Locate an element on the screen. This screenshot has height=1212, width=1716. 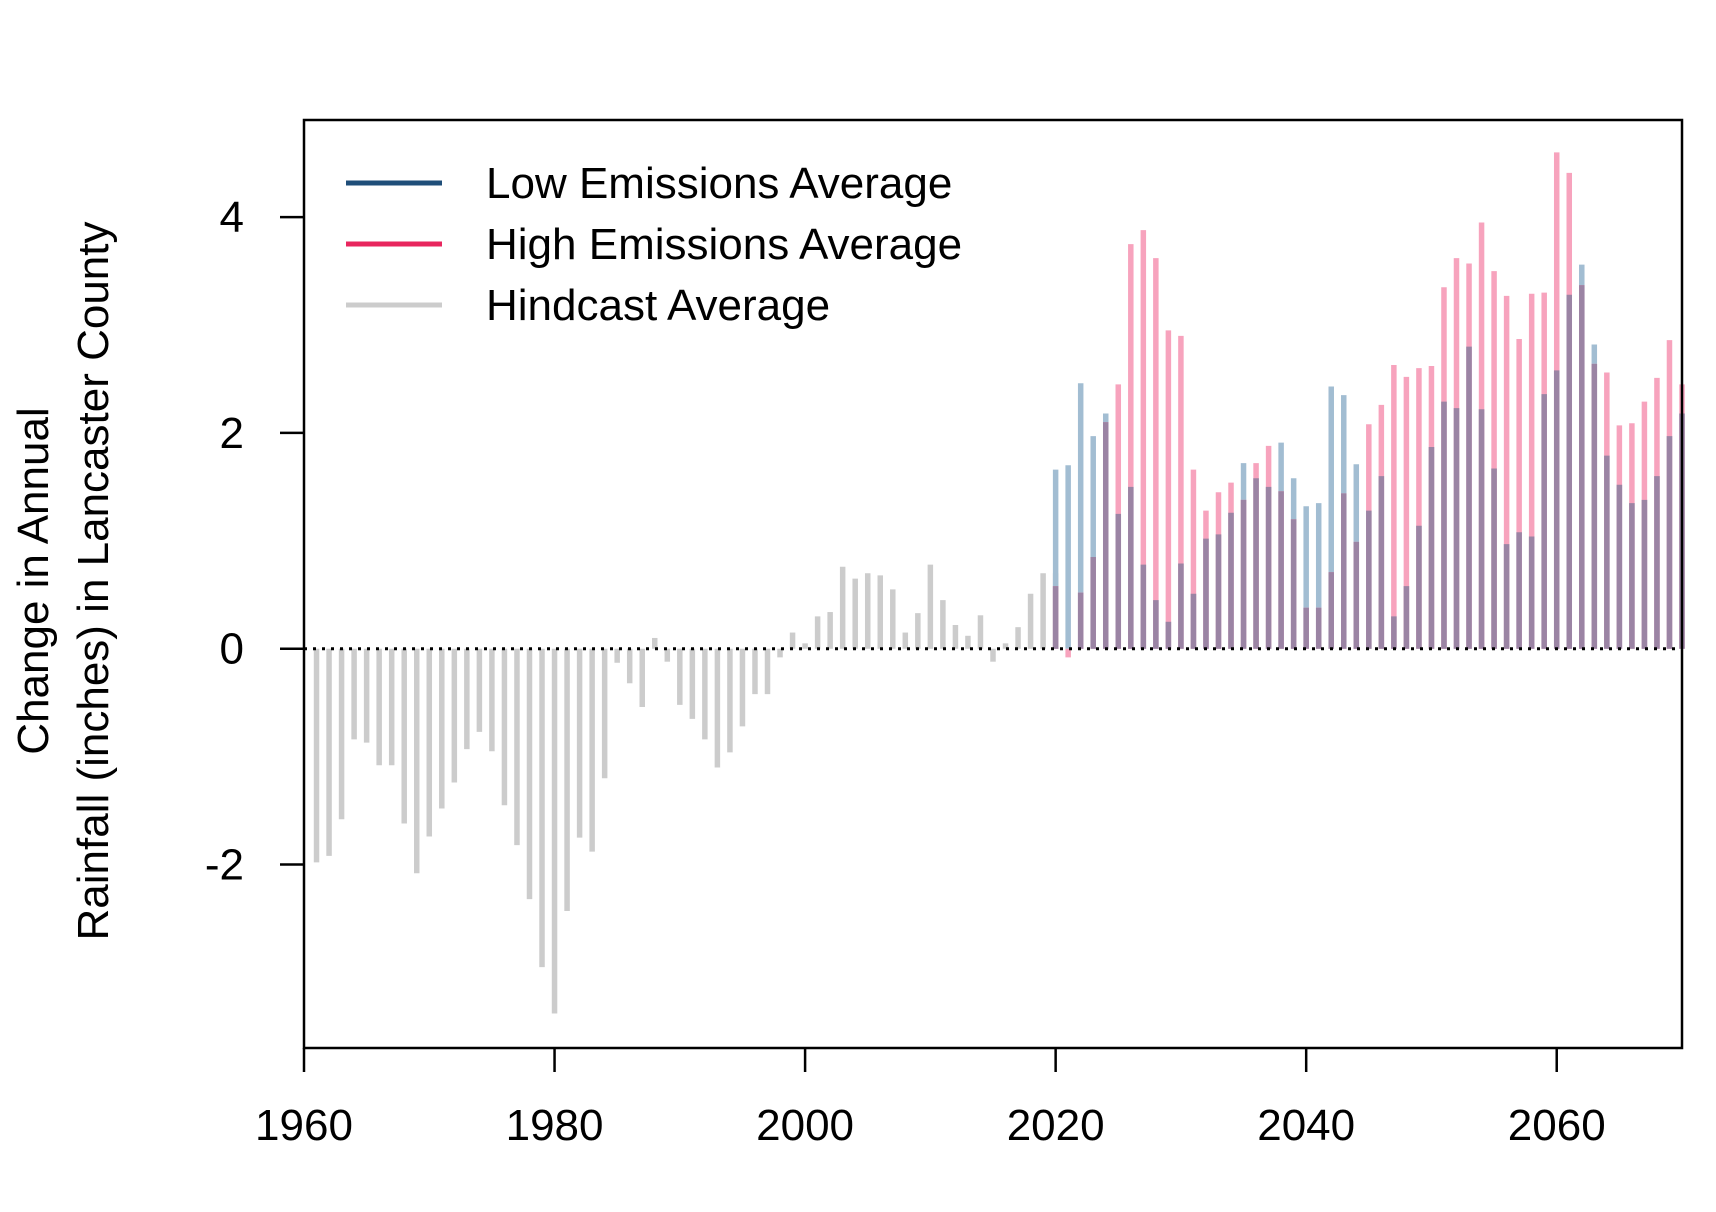
x-tick-label: 2000 is located at coordinates (805, 1125).